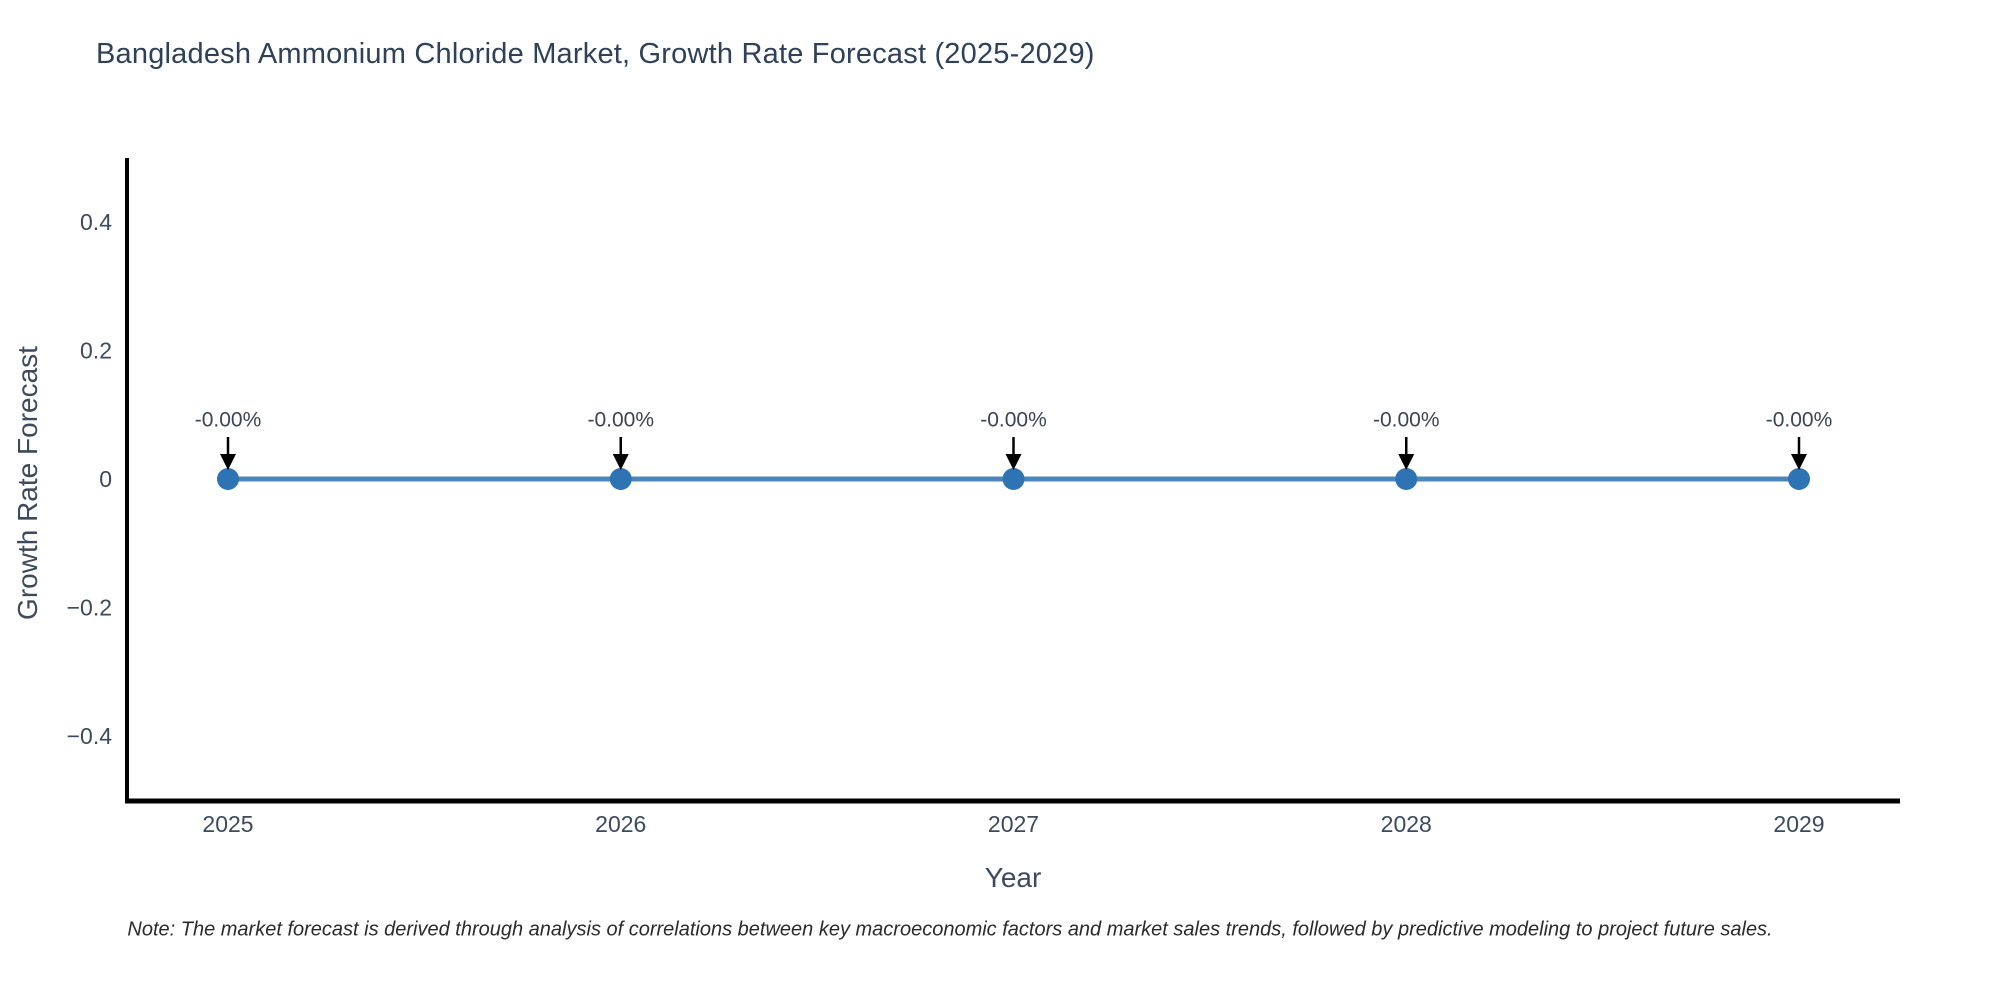  What do you see at coordinates (620, 824) in the screenshot?
I see `x-tick-label: 2026` at bounding box center [620, 824].